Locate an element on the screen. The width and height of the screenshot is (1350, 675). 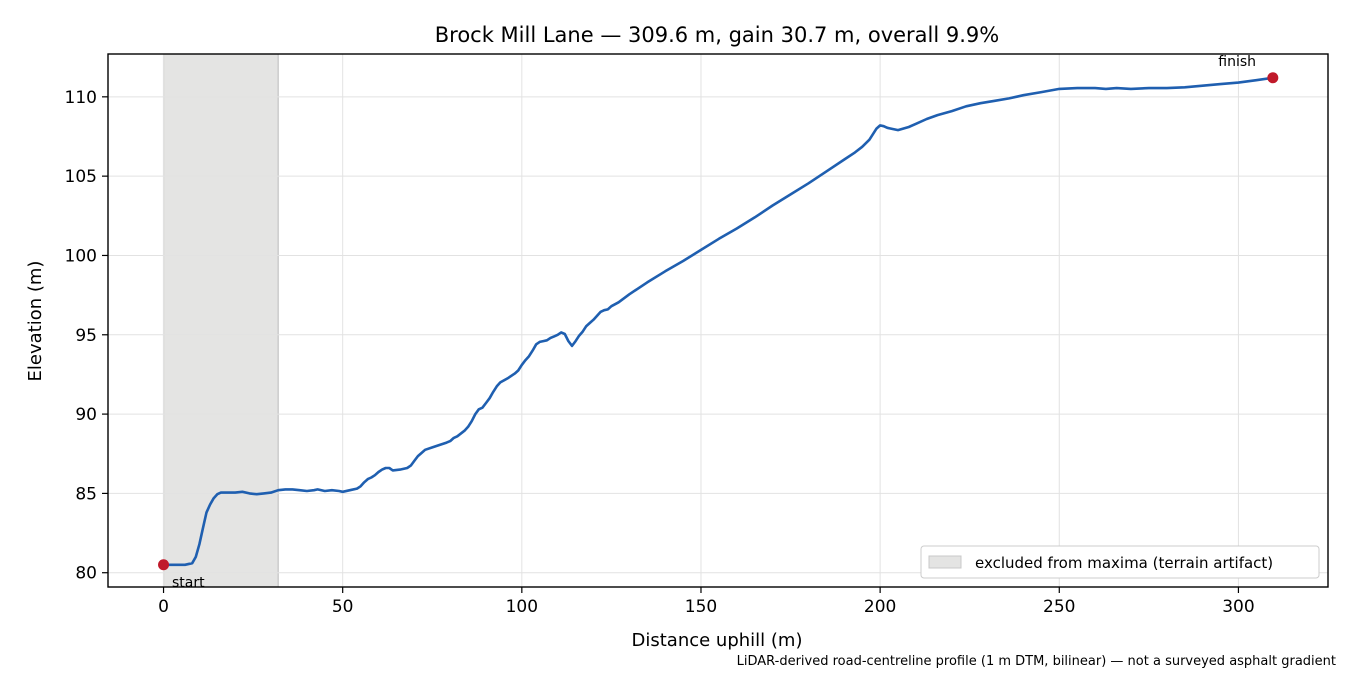
legend: excluded from maxima (terrain artifact) is located at coordinates (1120, 562).